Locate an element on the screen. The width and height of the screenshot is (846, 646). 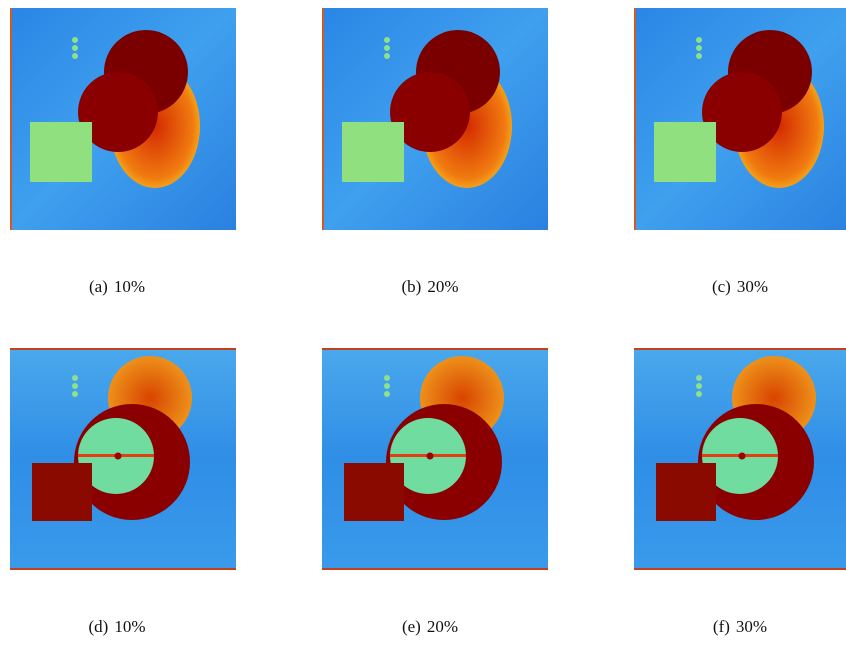
caption-label: (d) is located at coordinates (99, 626).